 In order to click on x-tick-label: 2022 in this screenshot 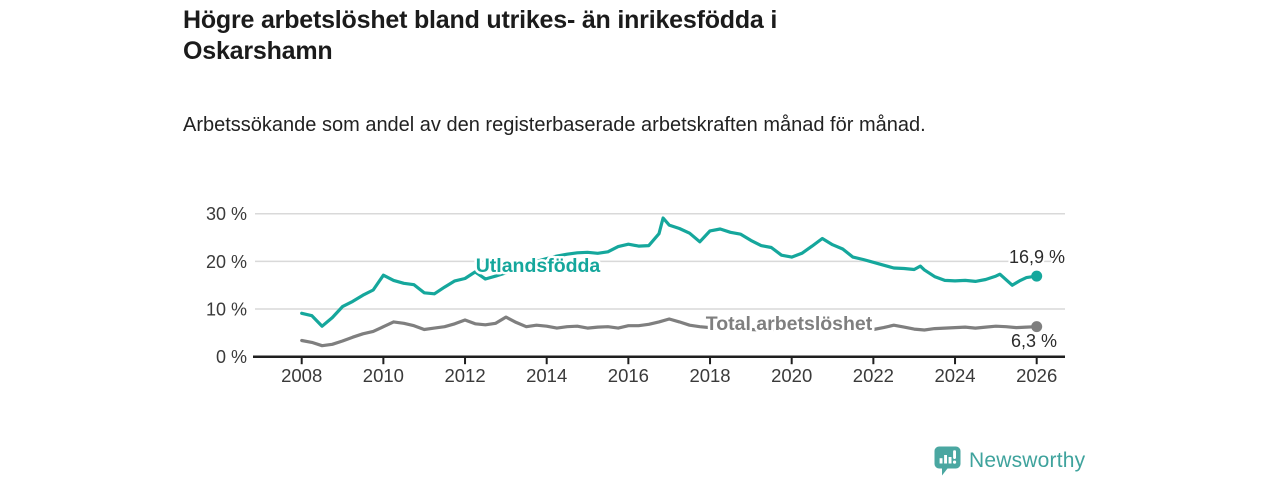, I will do `click(873, 375)`.